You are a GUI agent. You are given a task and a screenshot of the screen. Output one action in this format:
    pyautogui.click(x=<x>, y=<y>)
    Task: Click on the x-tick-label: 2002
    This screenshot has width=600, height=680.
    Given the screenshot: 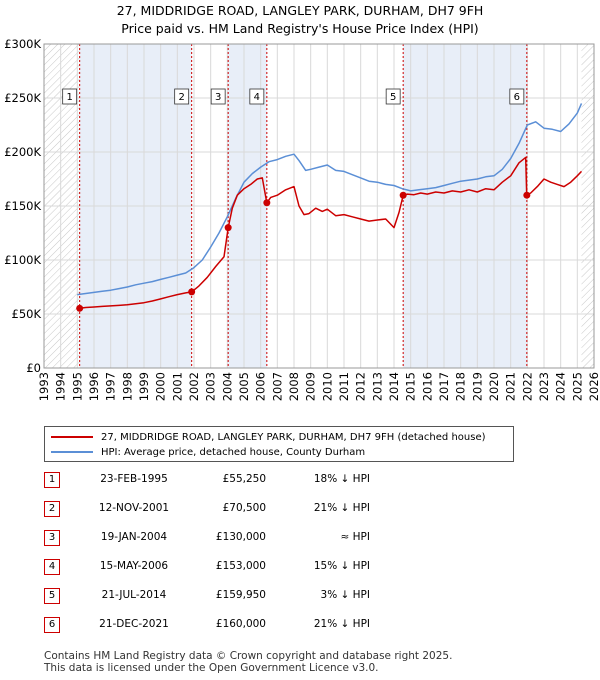 What is the action you would take?
    pyautogui.click(x=194, y=386)
    